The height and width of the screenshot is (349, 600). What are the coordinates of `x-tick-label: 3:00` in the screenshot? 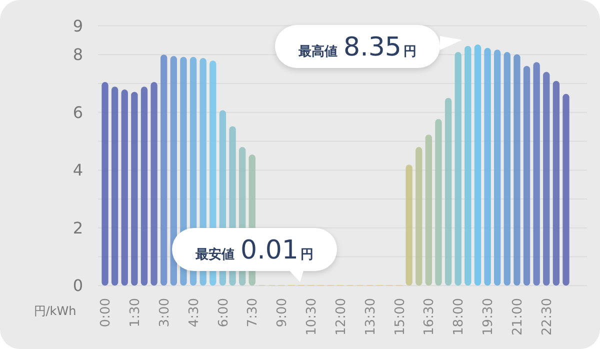 It's located at (164, 313).